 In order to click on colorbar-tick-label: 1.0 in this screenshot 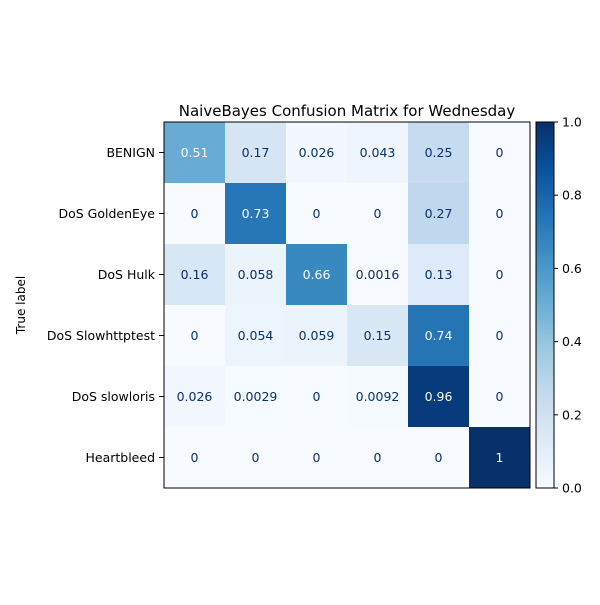, I will do `click(572, 122)`.